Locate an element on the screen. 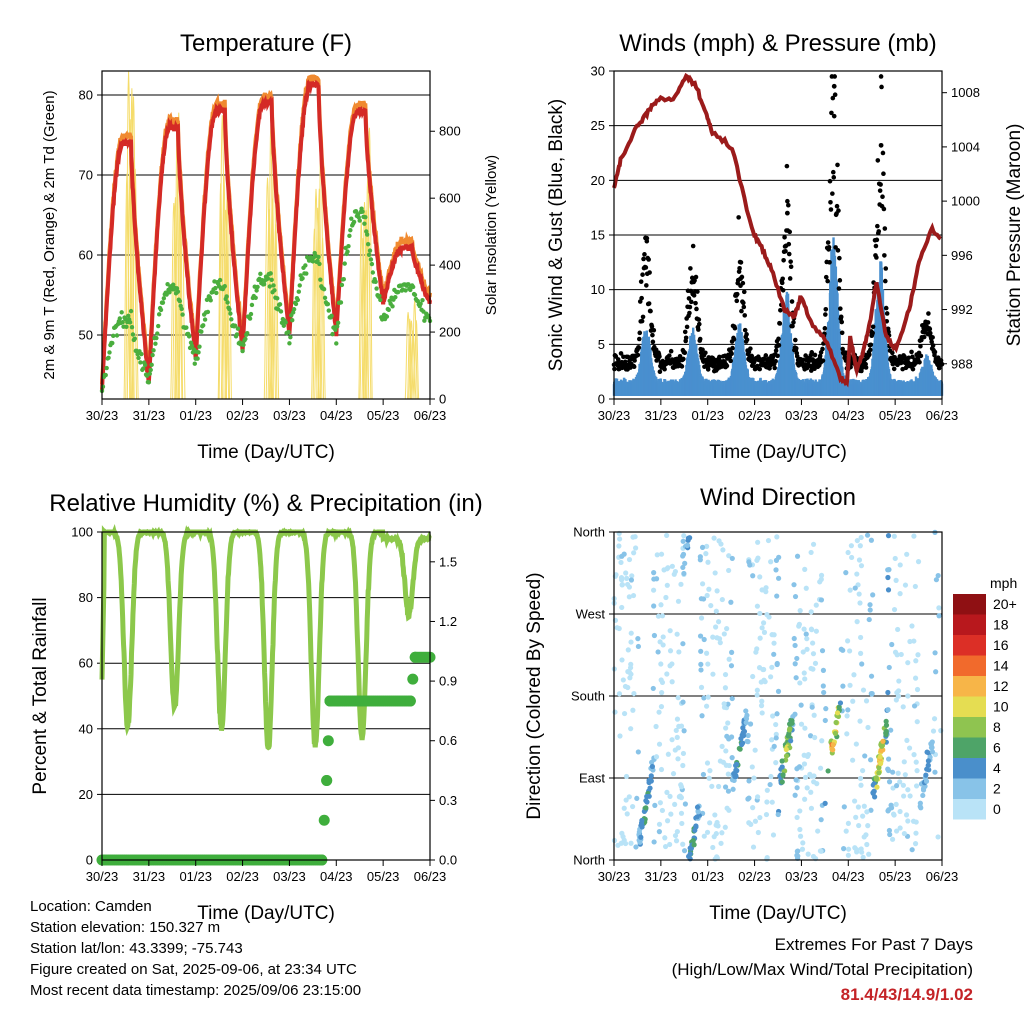  direction-x-tick-label: 02/23 is located at coordinates (754, 876).